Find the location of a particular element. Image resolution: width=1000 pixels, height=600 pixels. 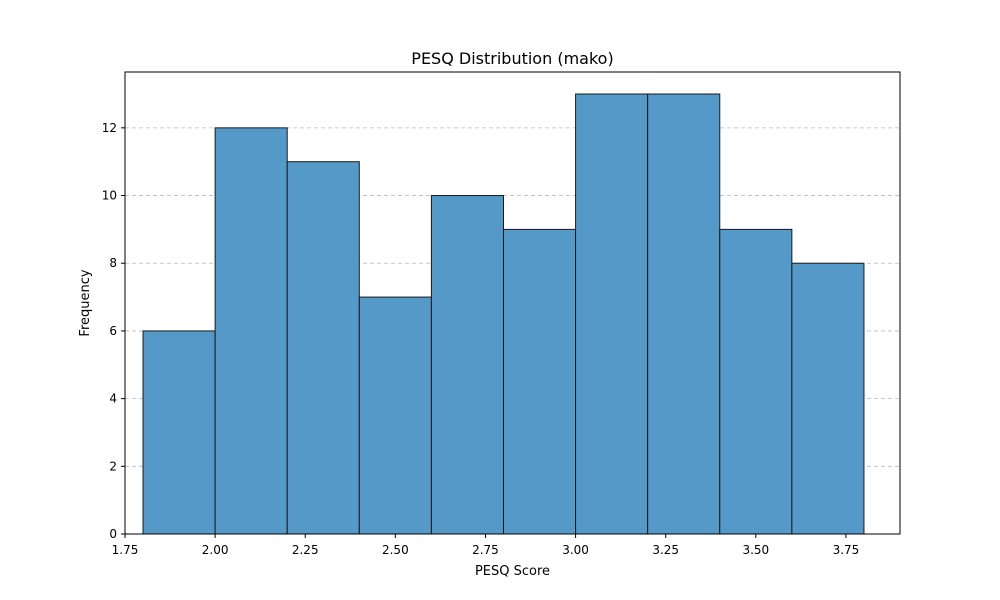

x-tick-label: 3.25 is located at coordinates (665, 550).